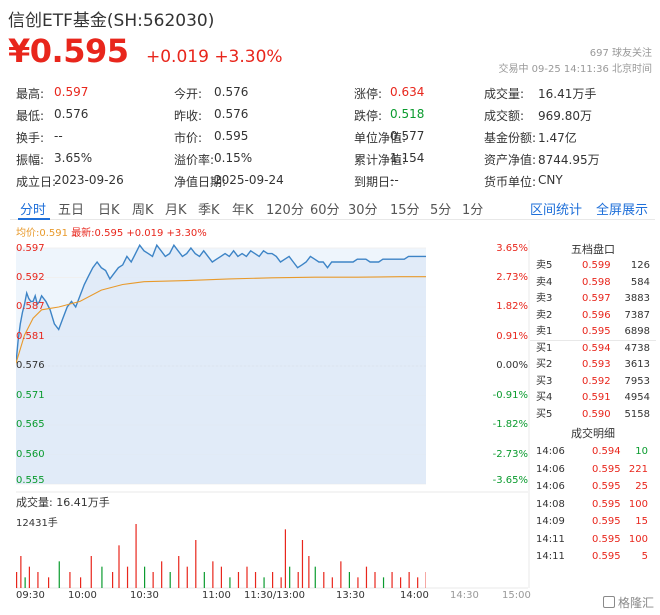 The width and height of the screenshot is (660, 615). Describe the element at coordinates (596, 348) in the screenshot. I see `order-price: 0.594` at that location.